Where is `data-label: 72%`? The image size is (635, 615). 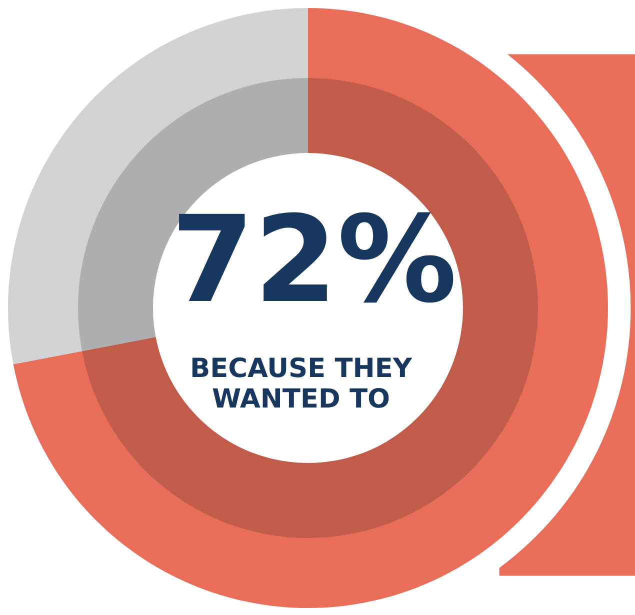
data-label: 72% is located at coordinates (316, 257).